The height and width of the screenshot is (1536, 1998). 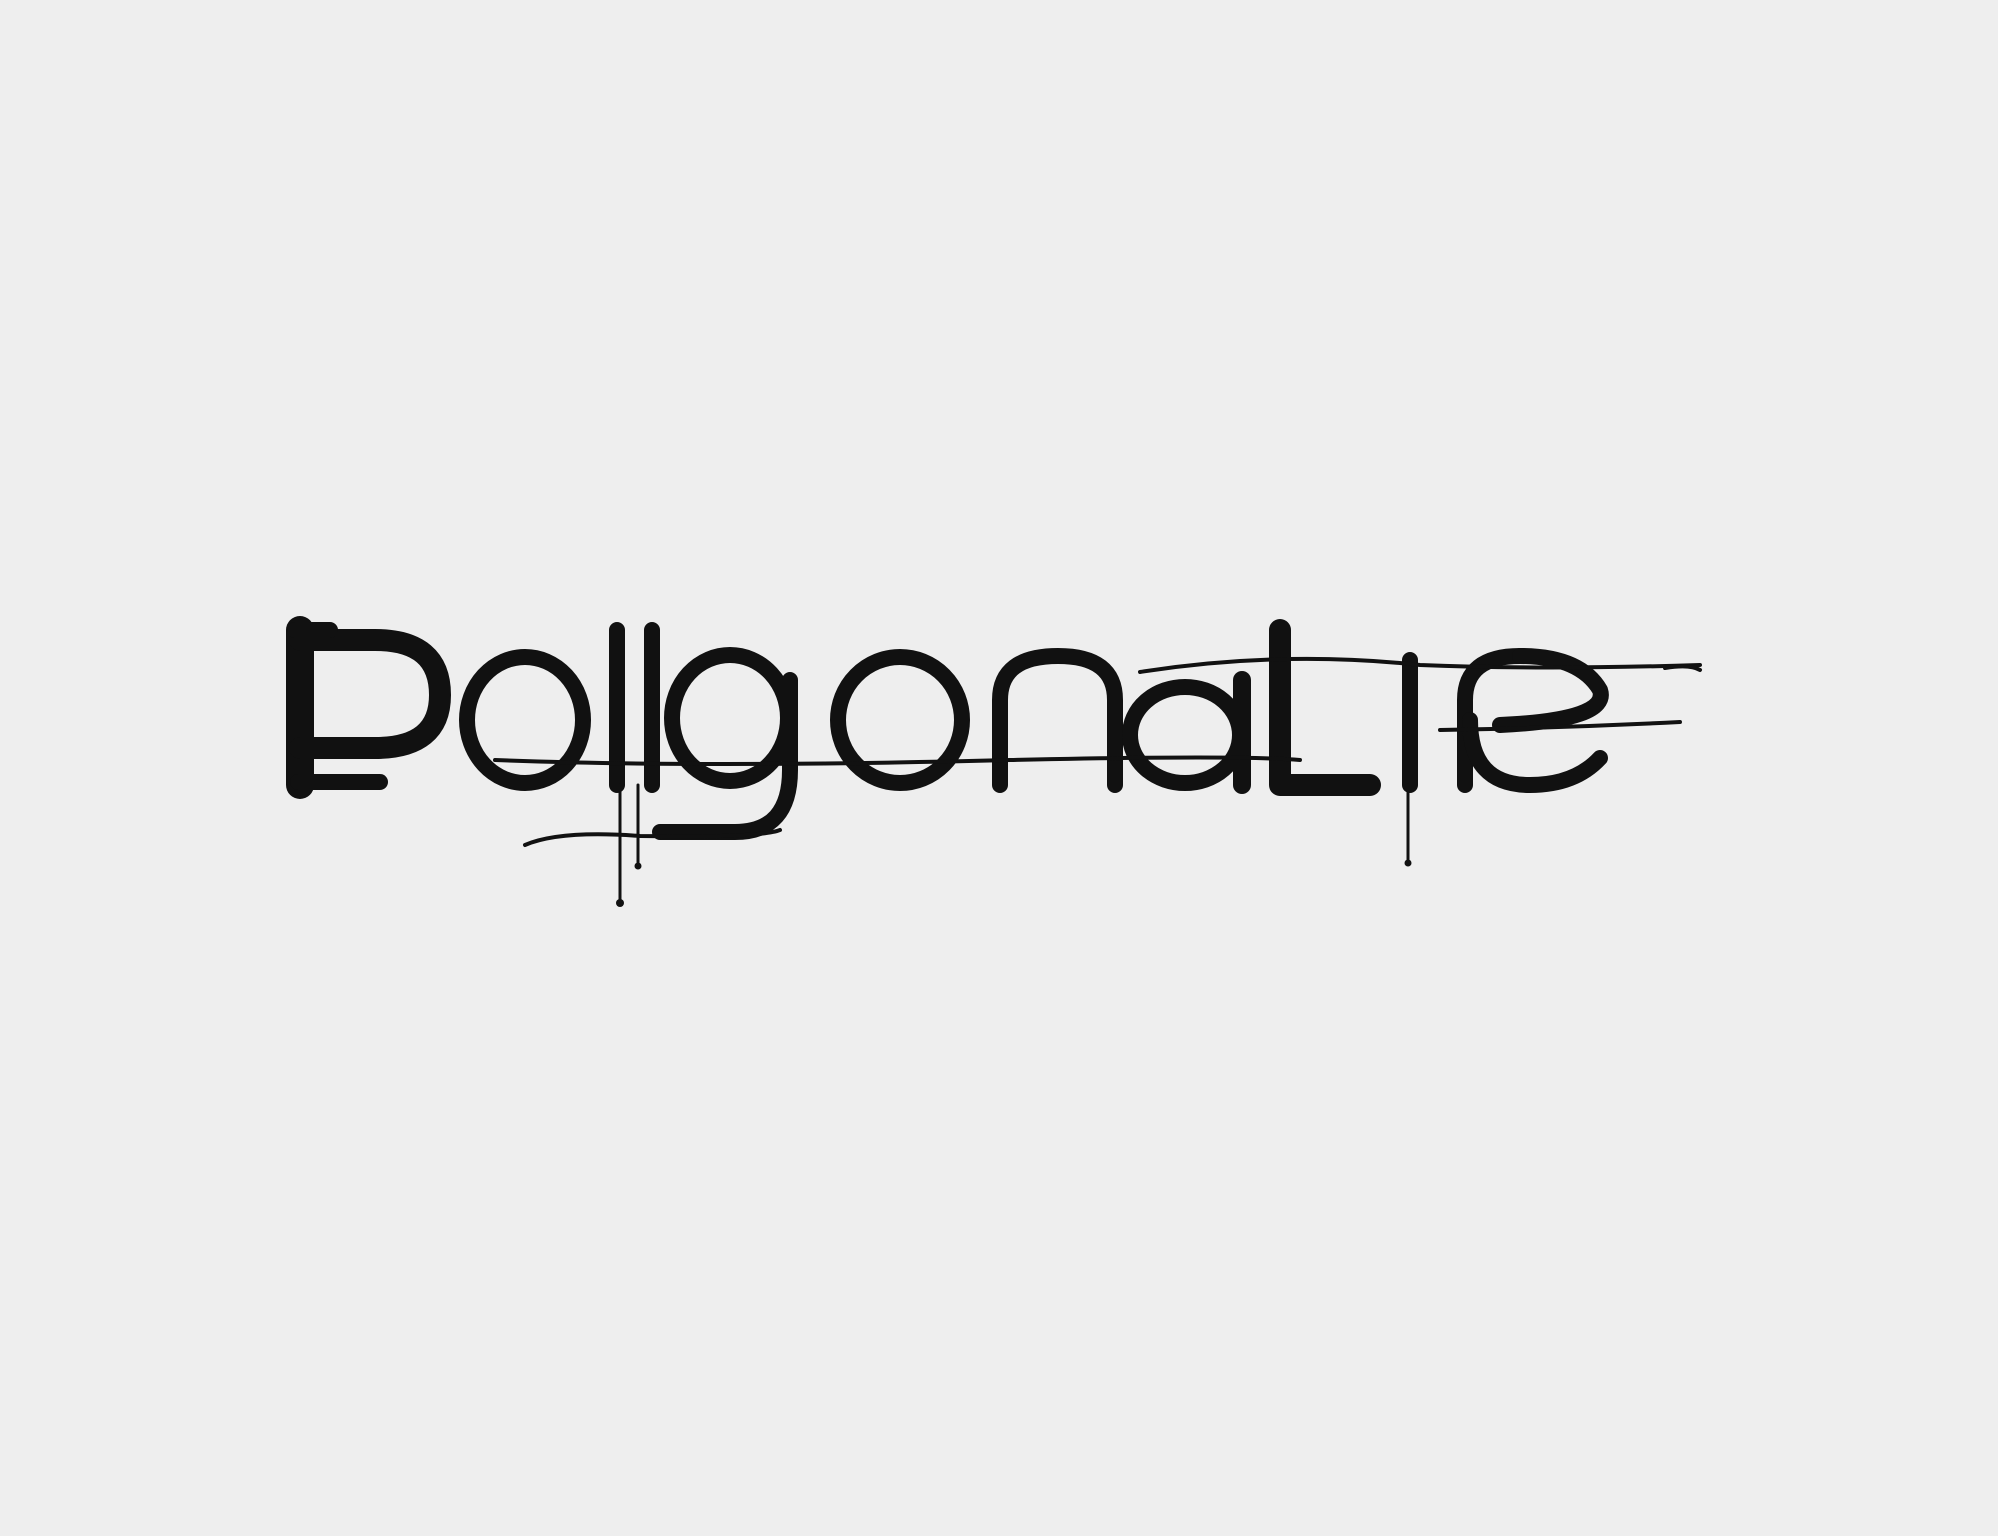 What do you see at coordinates (725, 743) in the screenshot?
I see `letter-g` at bounding box center [725, 743].